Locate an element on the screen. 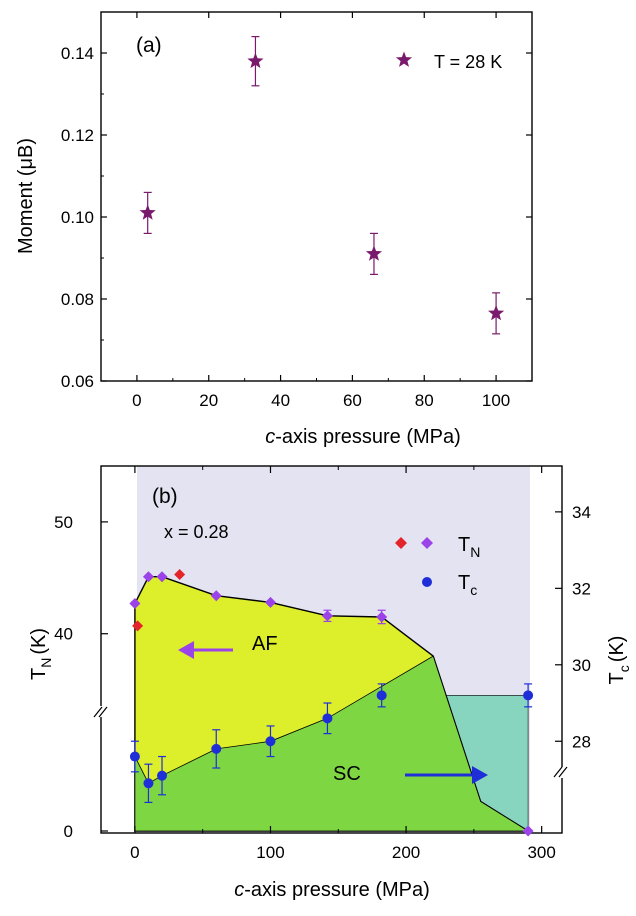 The width and height of the screenshot is (636, 916). panel-a-legend-label: T = 28 K is located at coordinates (468, 62).